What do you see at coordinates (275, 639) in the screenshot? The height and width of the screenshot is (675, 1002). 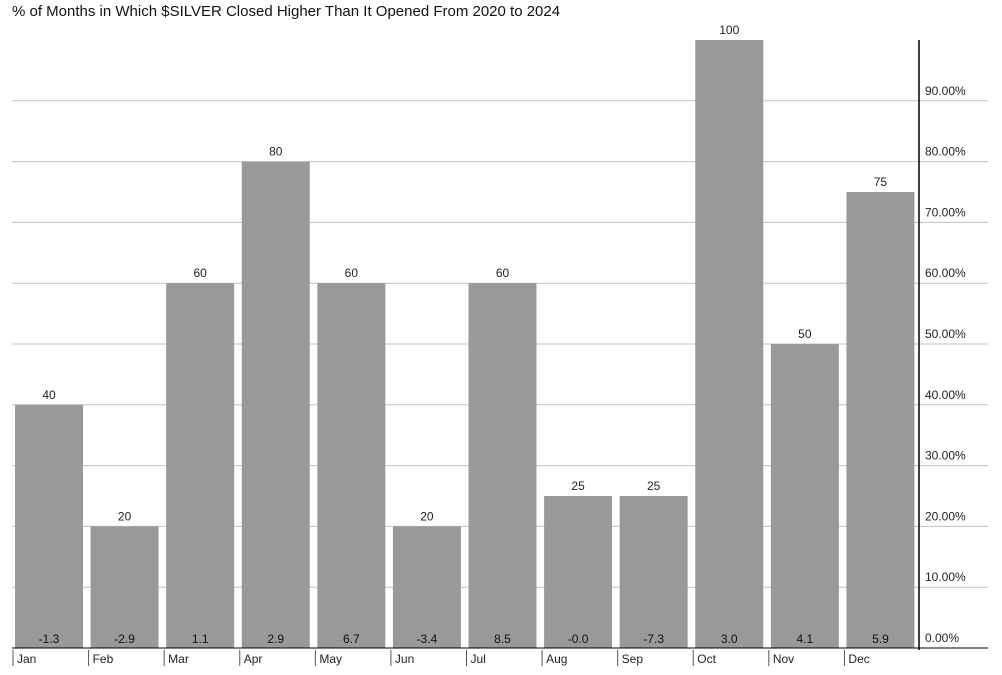 I see `bar-secondary-label: 2.9` at bounding box center [275, 639].